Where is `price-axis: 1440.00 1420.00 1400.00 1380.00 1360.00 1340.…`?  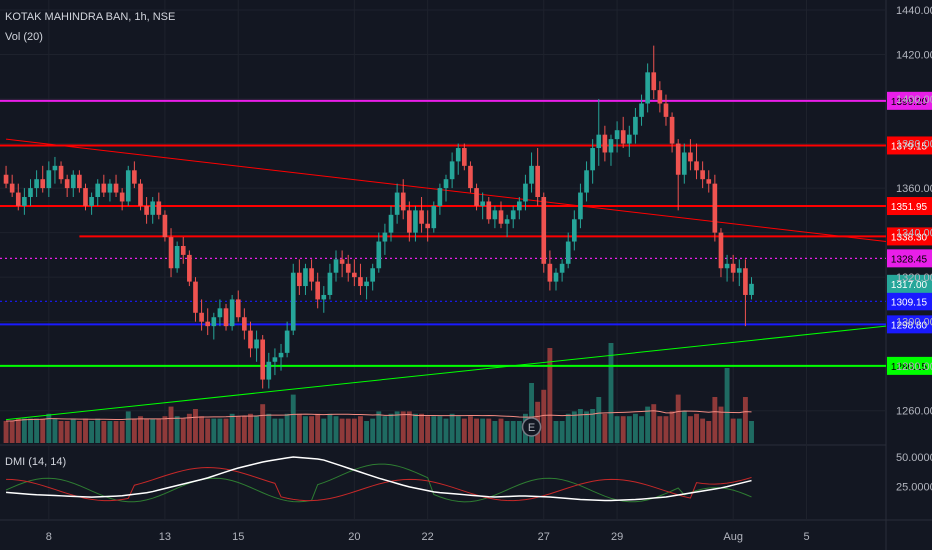
price-axis: 1440.00 1420.00 1400.00 1380.00 1360.00 1340.… is located at coordinates (914, 211).